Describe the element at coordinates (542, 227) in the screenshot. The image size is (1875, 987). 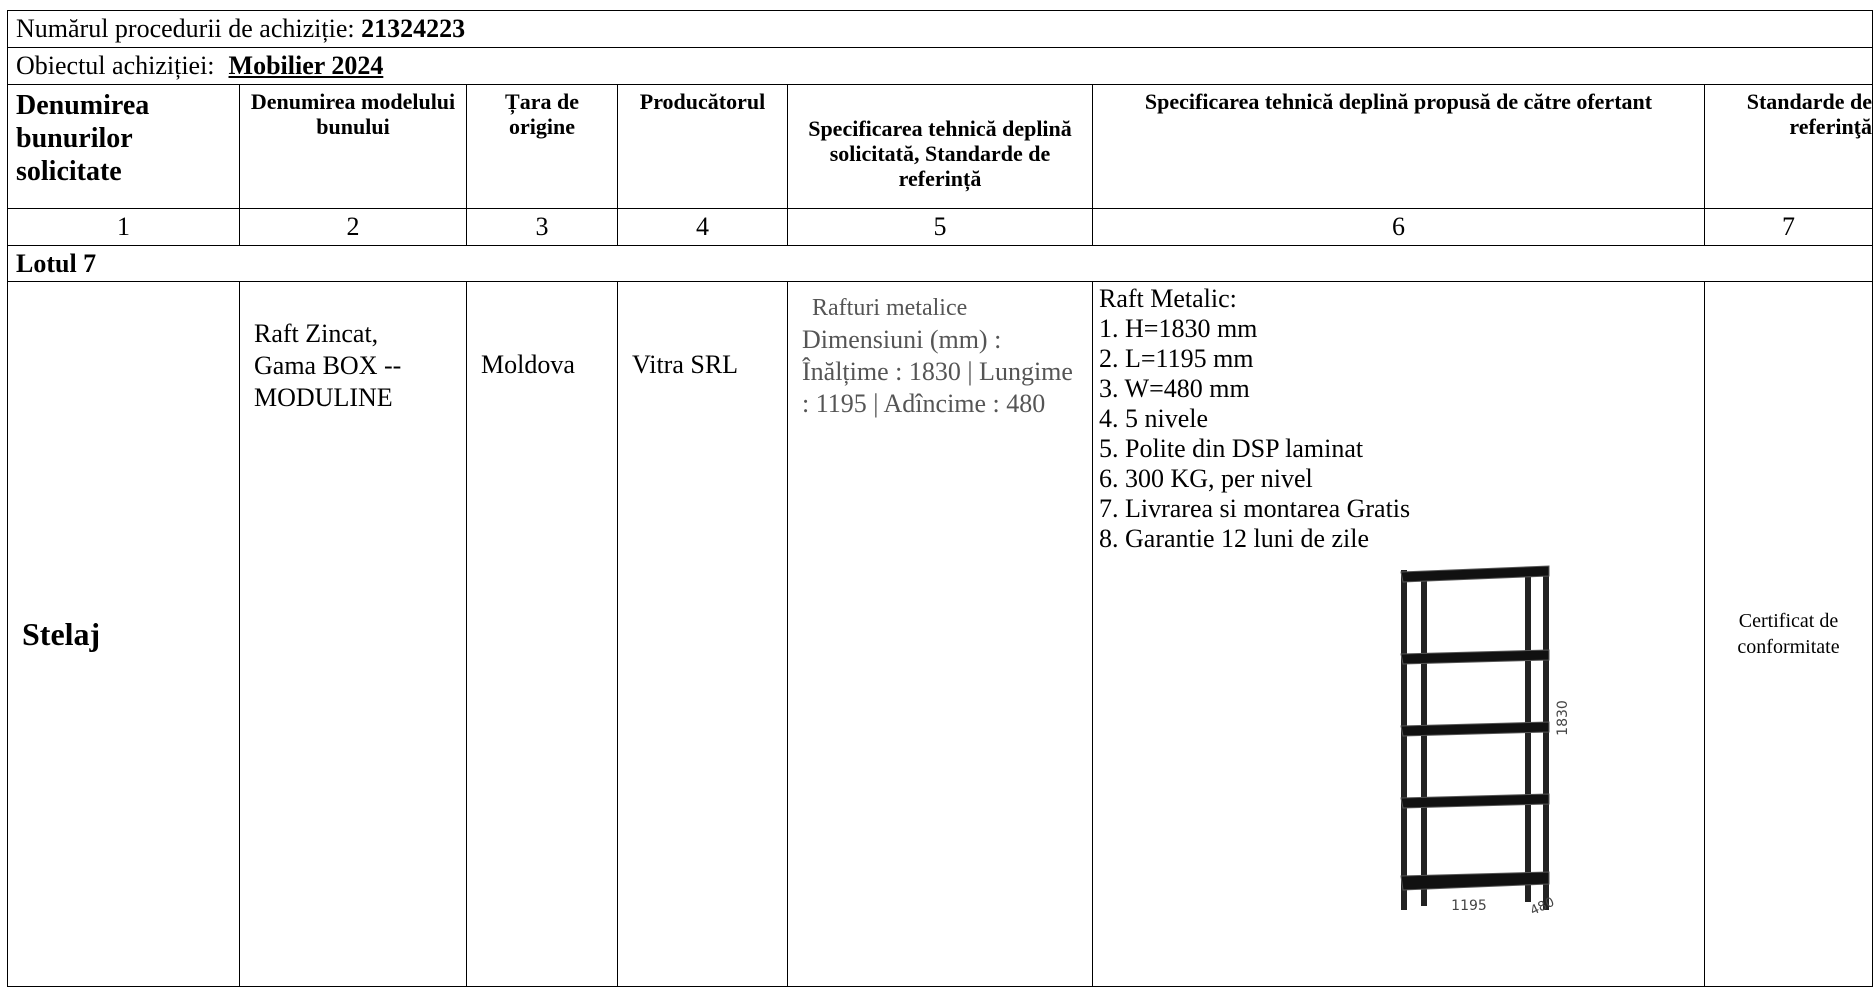
I see `column-number: 3` at that location.